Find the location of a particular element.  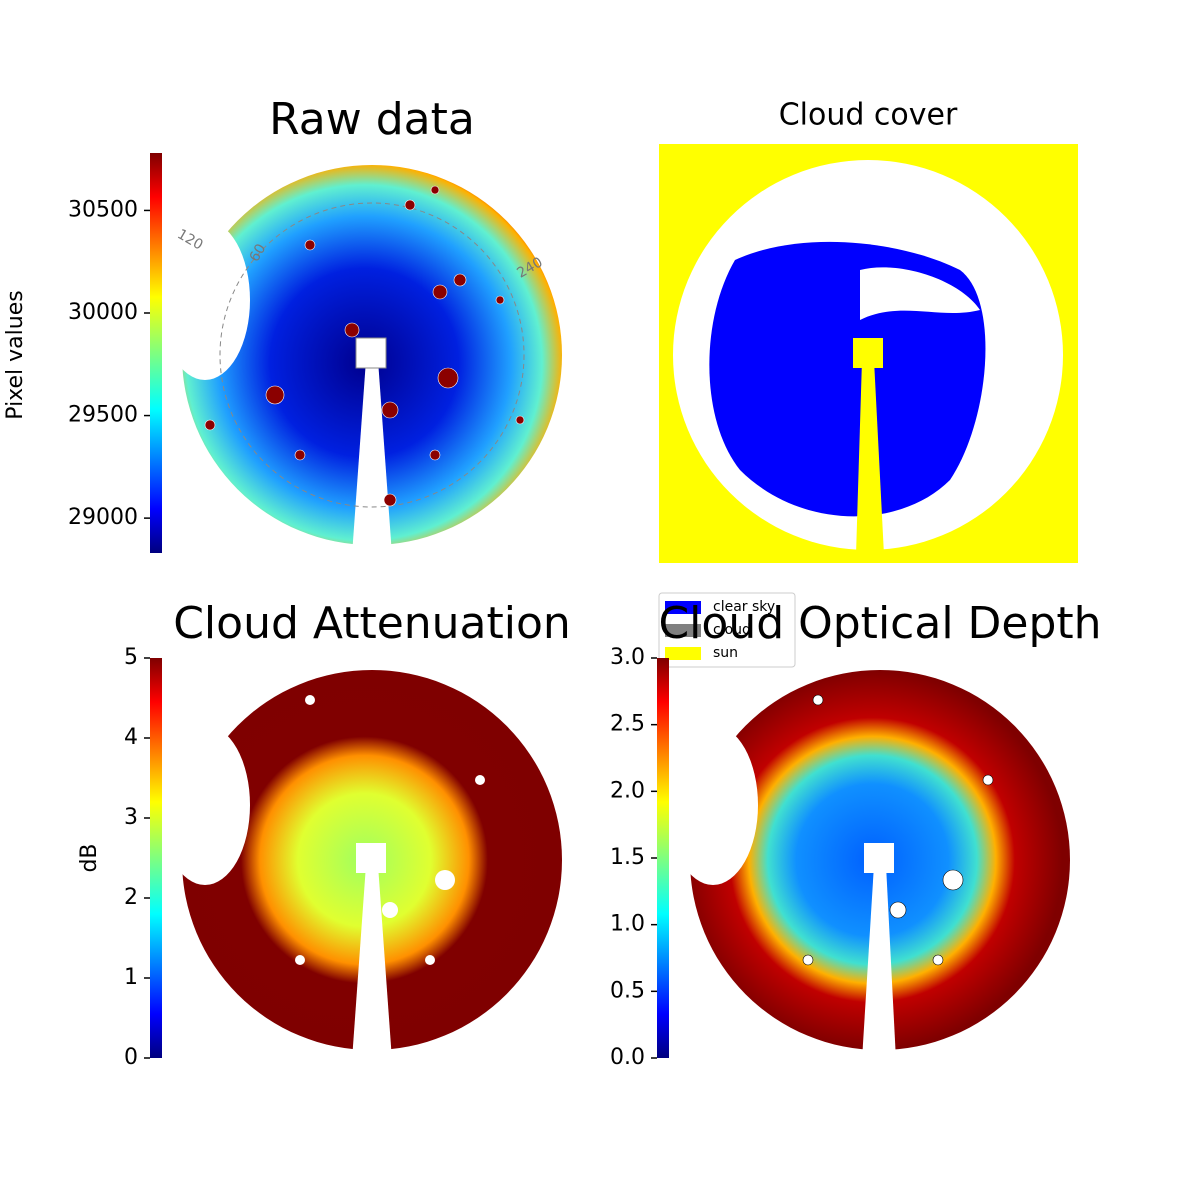

cloud-cover-image is located at coordinates (868, 353).